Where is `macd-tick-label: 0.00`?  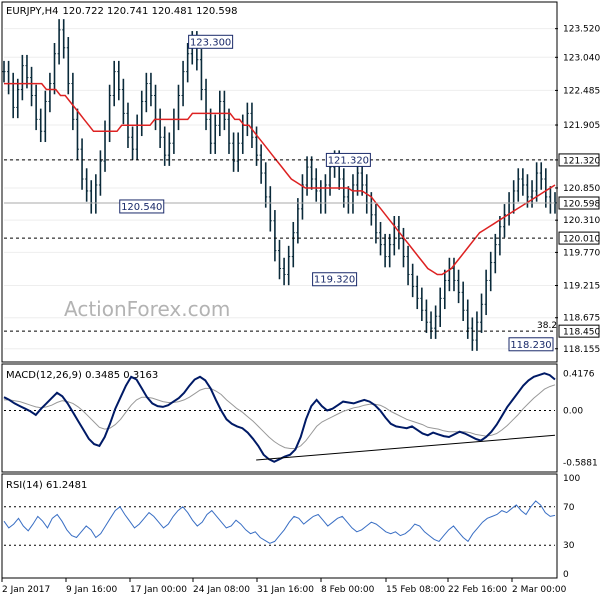
macd-tick-label: 0.00 is located at coordinates (573, 411).